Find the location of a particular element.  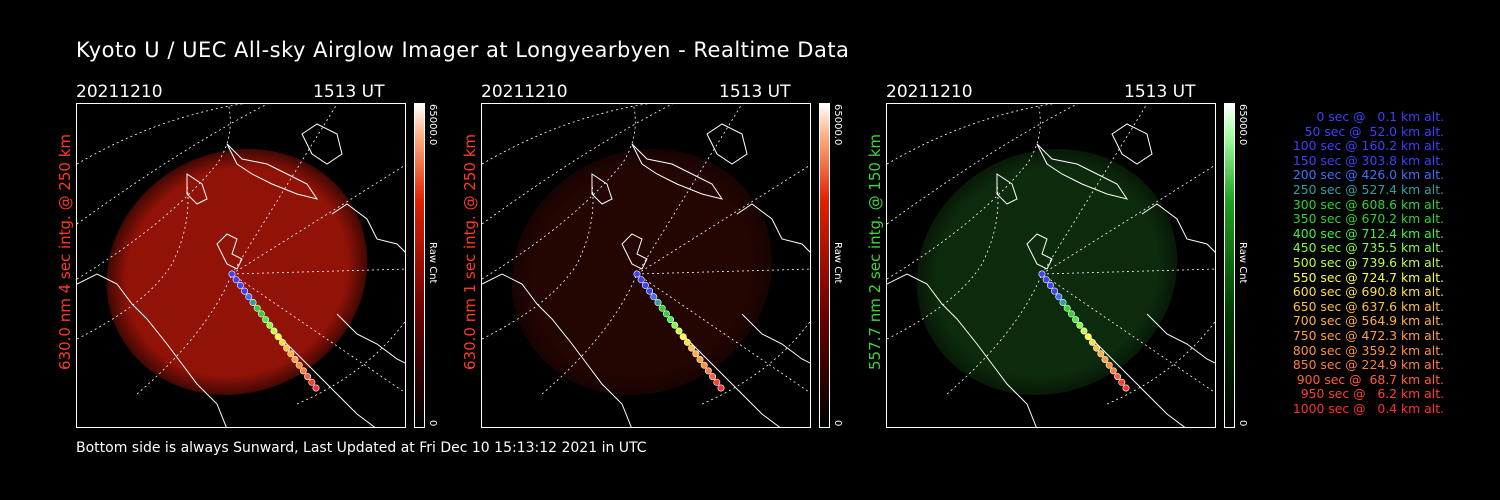

legend-row: 450 sec @ 735.5 km alt. is located at coordinates (1368, 248).